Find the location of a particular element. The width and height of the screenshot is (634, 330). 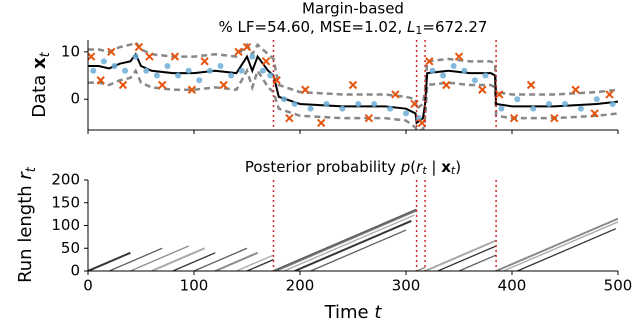

x-tick-label: 300 is located at coordinates (406, 286).